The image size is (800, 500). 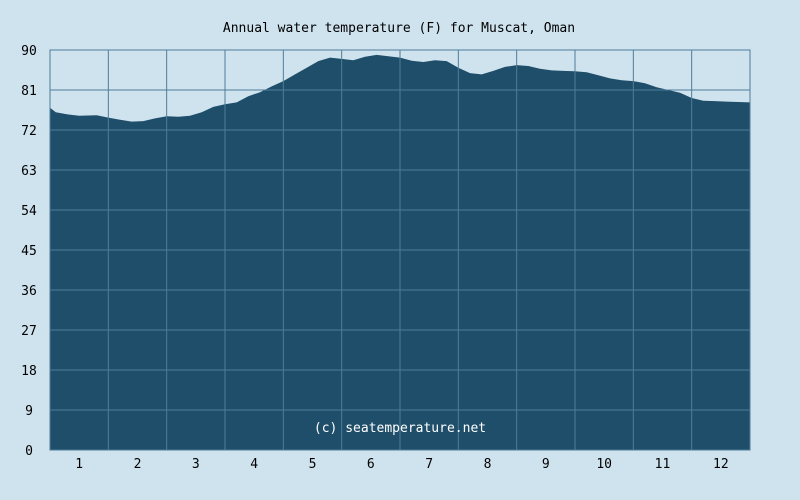 What do you see at coordinates (721, 464) in the screenshot?
I see `x-tick-label: 12` at bounding box center [721, 464].